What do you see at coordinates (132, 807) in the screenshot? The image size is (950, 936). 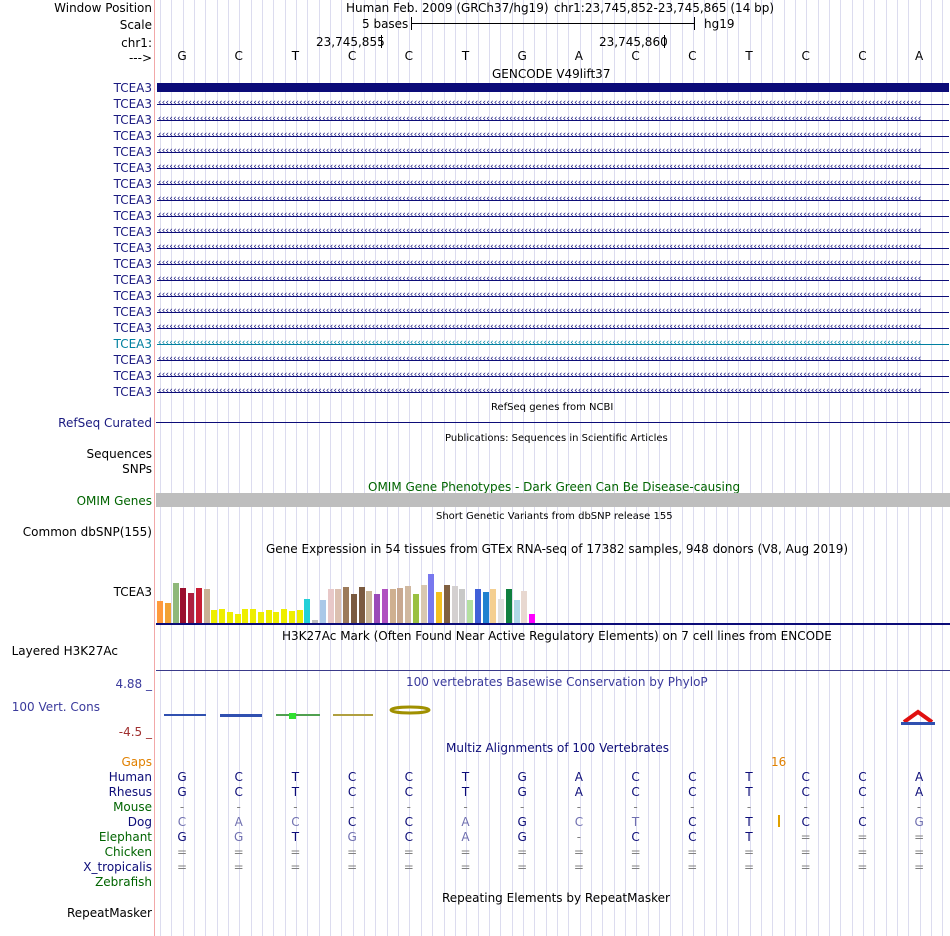 I see `species-label-mouse: Mouse` at bounding box center [132, 807].